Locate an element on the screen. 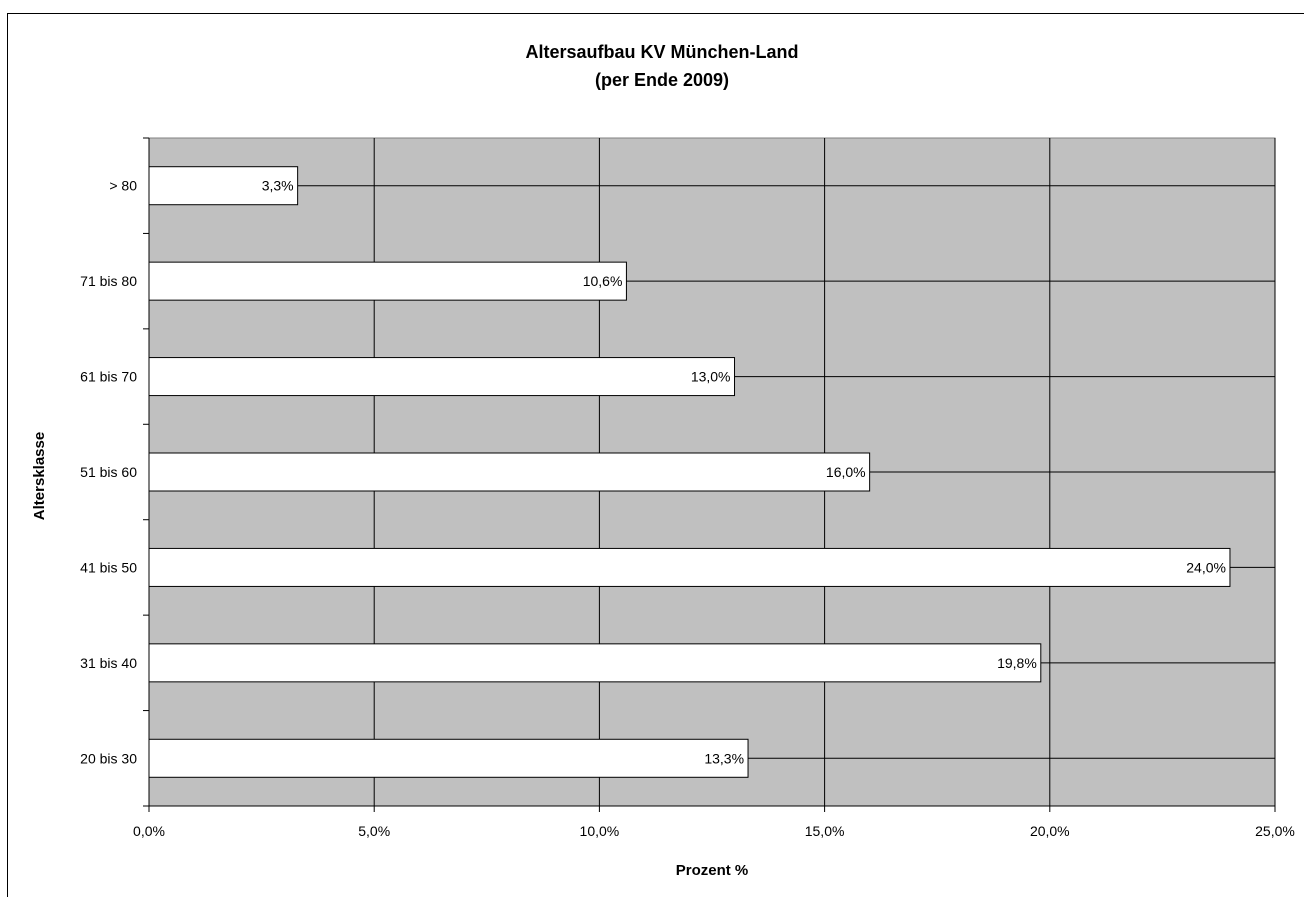 The width and height of the screenshot is (1304, 897). y-tick-label: > 80 is located at coordinates (123, 186).